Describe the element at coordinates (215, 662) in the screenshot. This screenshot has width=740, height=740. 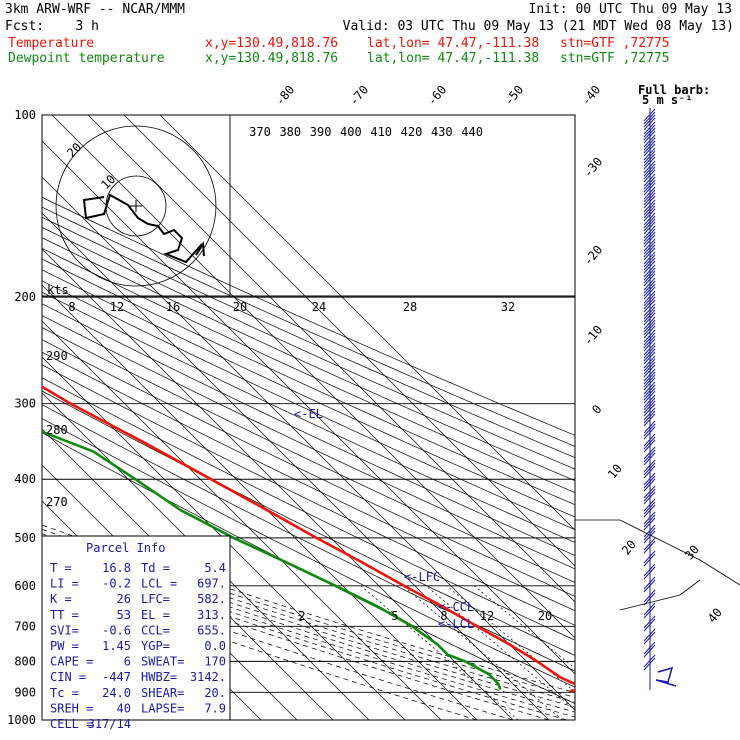
I see `parcel-field-value: 170` at that location.